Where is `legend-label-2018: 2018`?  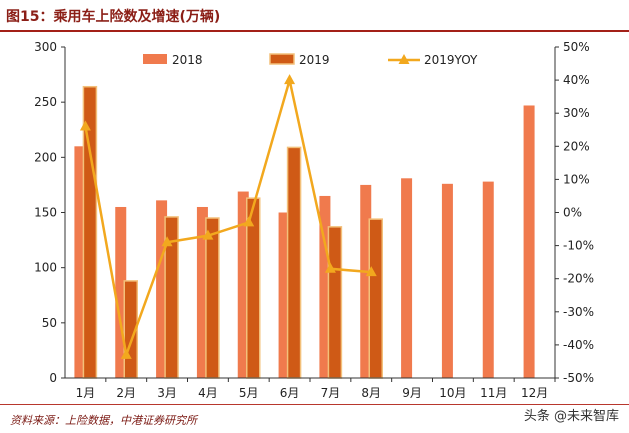
legend-label-2018: 2018 is located at coordinates (187, 60).